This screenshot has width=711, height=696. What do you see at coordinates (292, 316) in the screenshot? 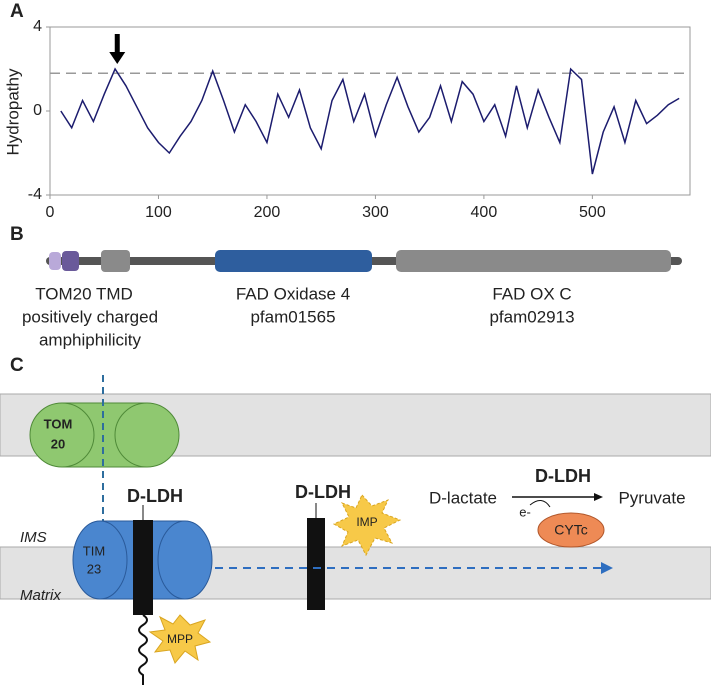
I see `domain-label: pfam01565` at bounding box center [292, 316].